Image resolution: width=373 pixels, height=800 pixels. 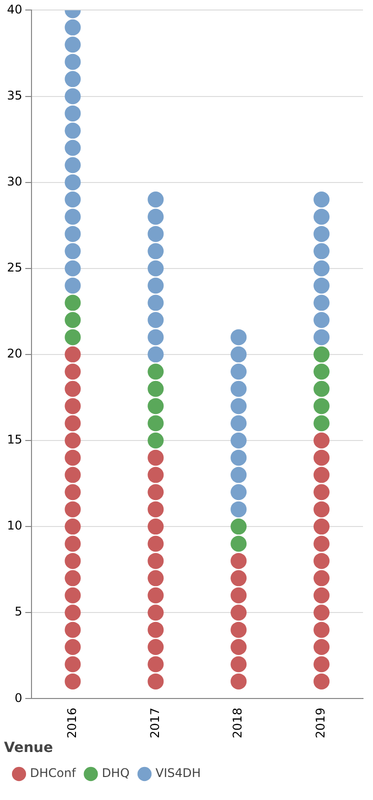 What do you see at coordinates (18, 697) in the screenshot?
I see `y-tick-label: 0` at bounding box center [18, 697].